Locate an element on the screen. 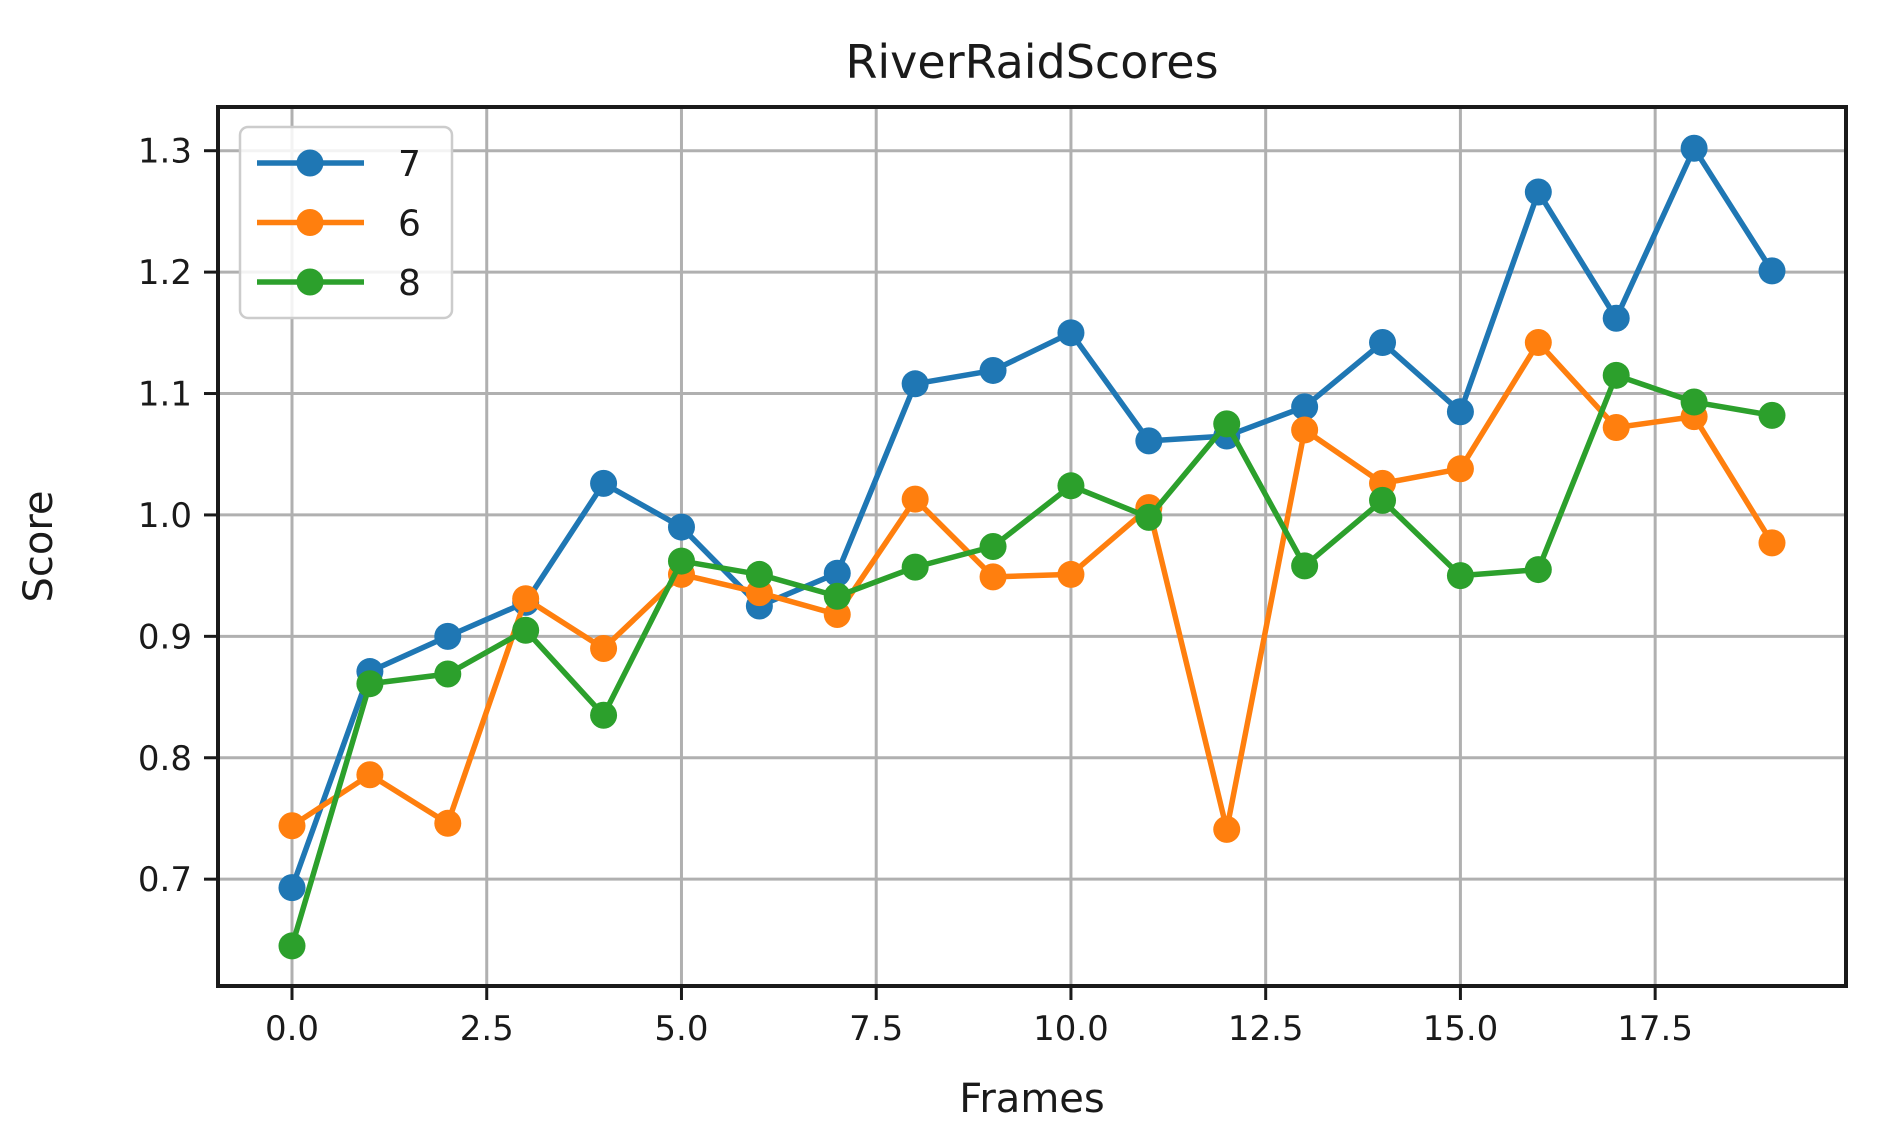  legend-label: 6 is located at coordinates (409, 224).